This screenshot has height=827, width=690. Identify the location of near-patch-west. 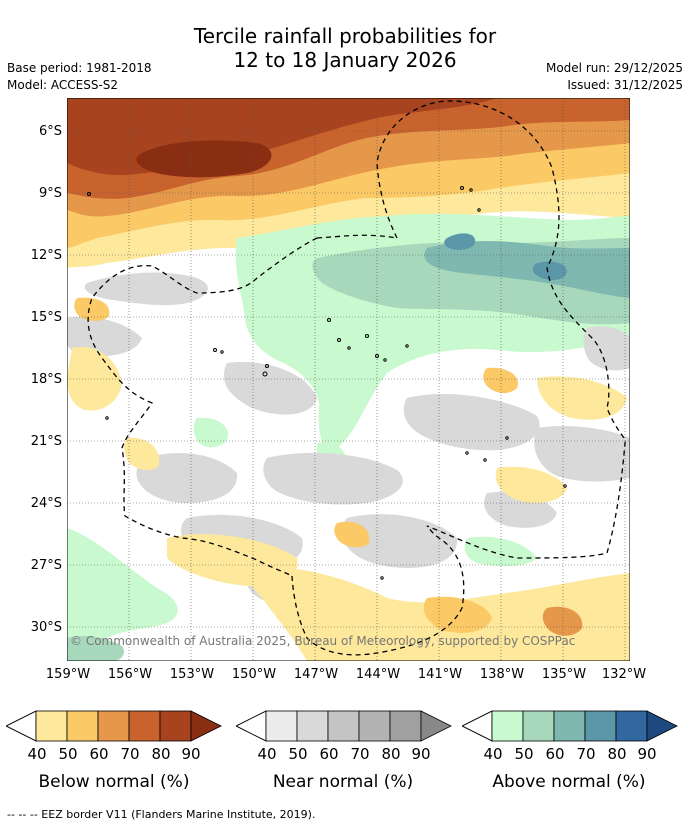
(146, 289).